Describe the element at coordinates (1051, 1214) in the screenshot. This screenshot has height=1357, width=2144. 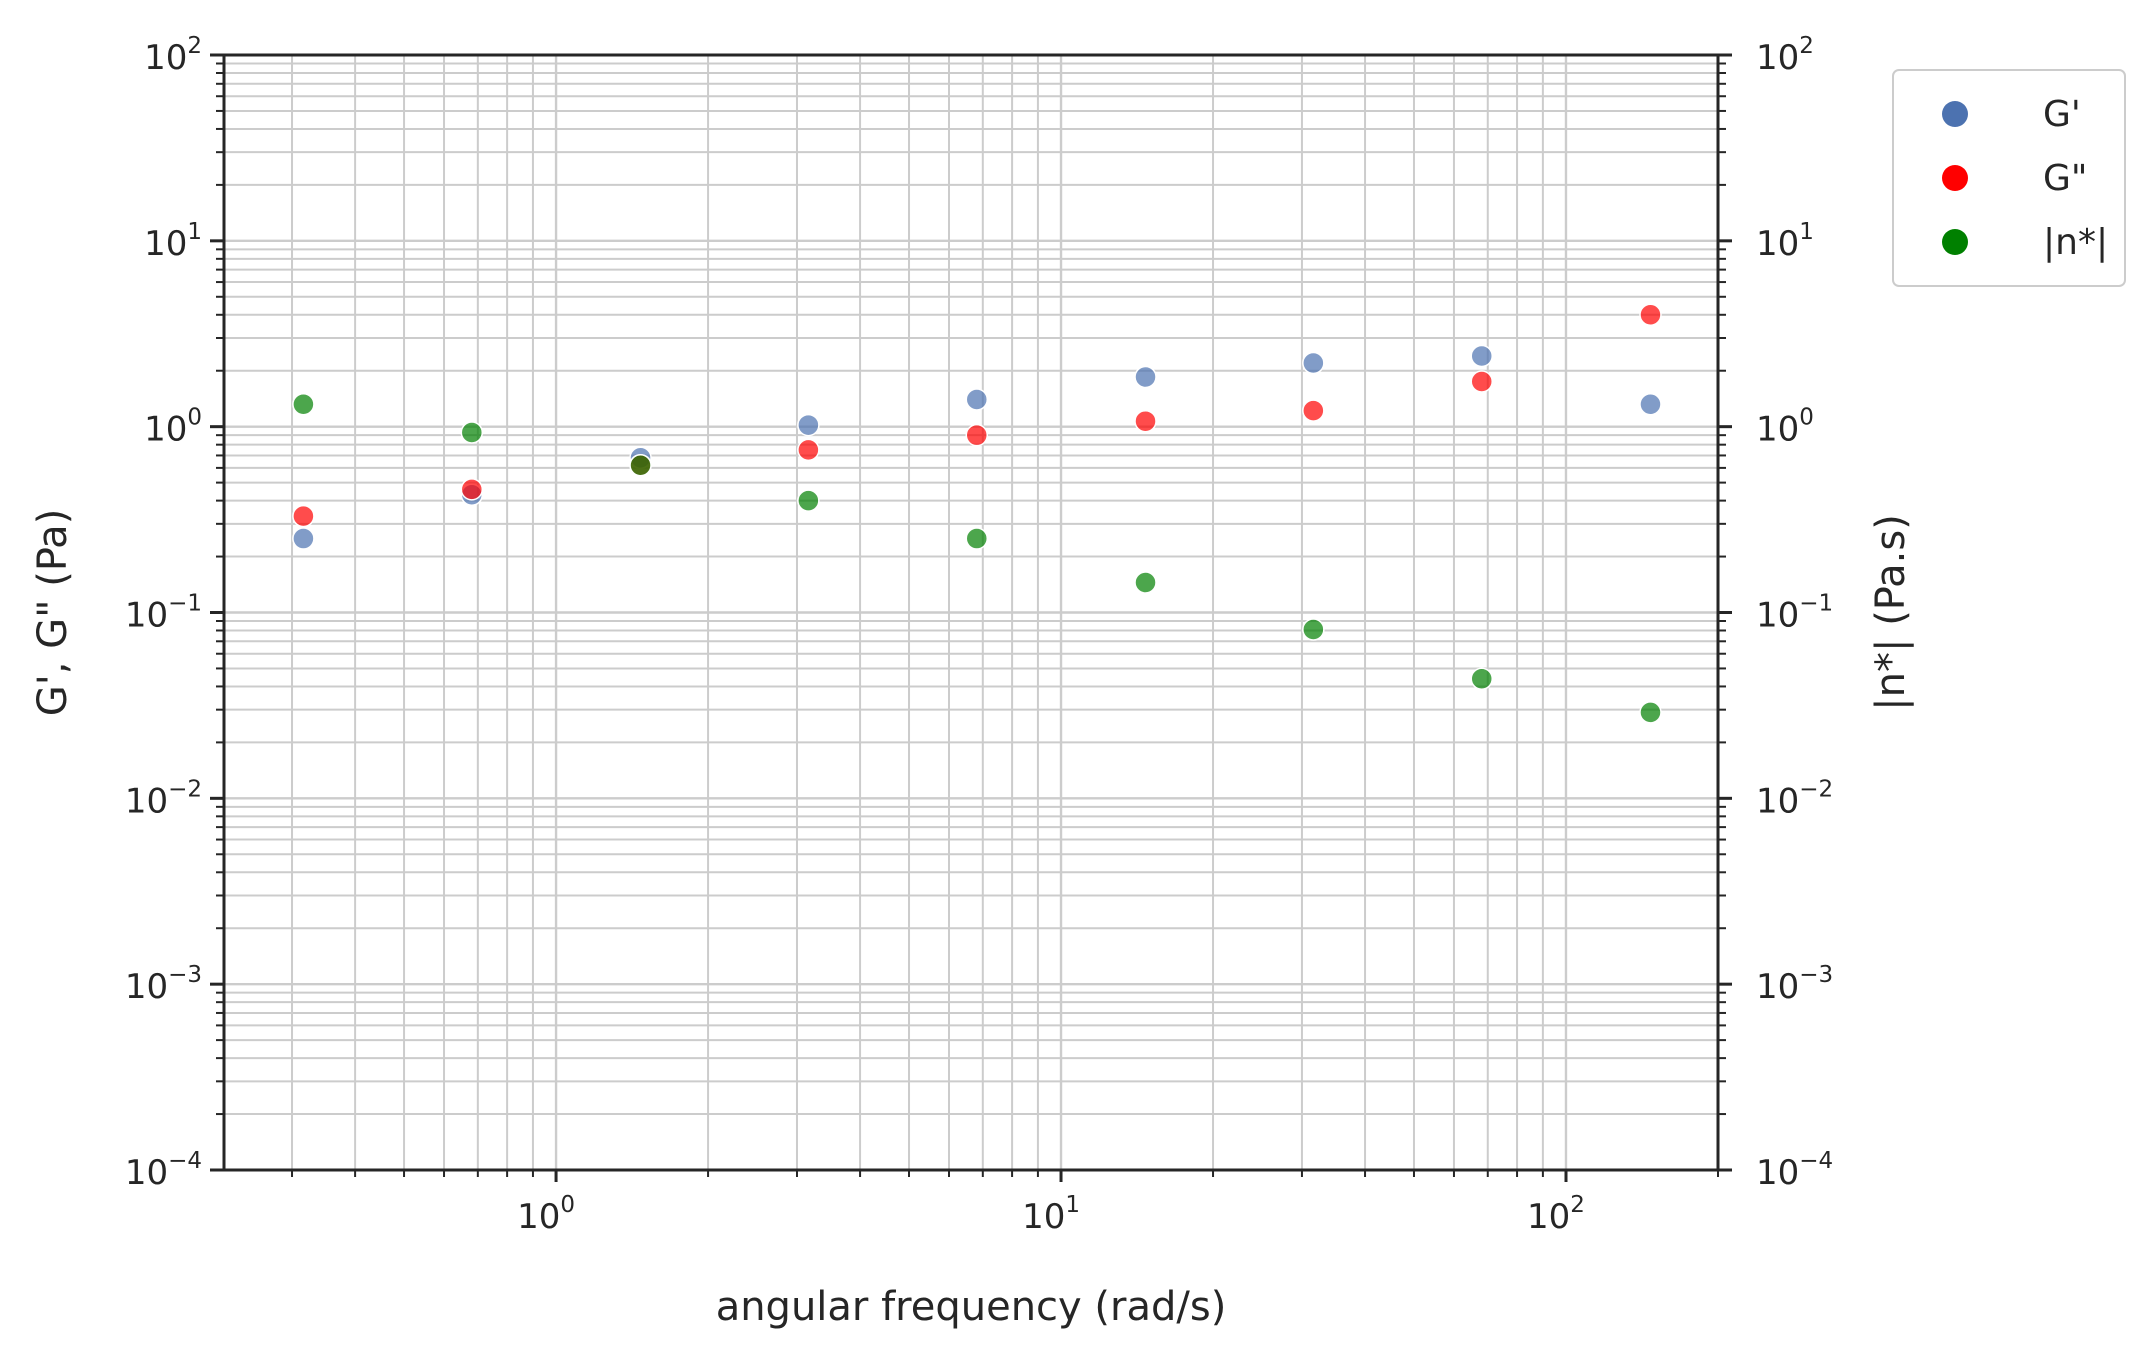
I see `x-tick-label: 10¹` at that location.